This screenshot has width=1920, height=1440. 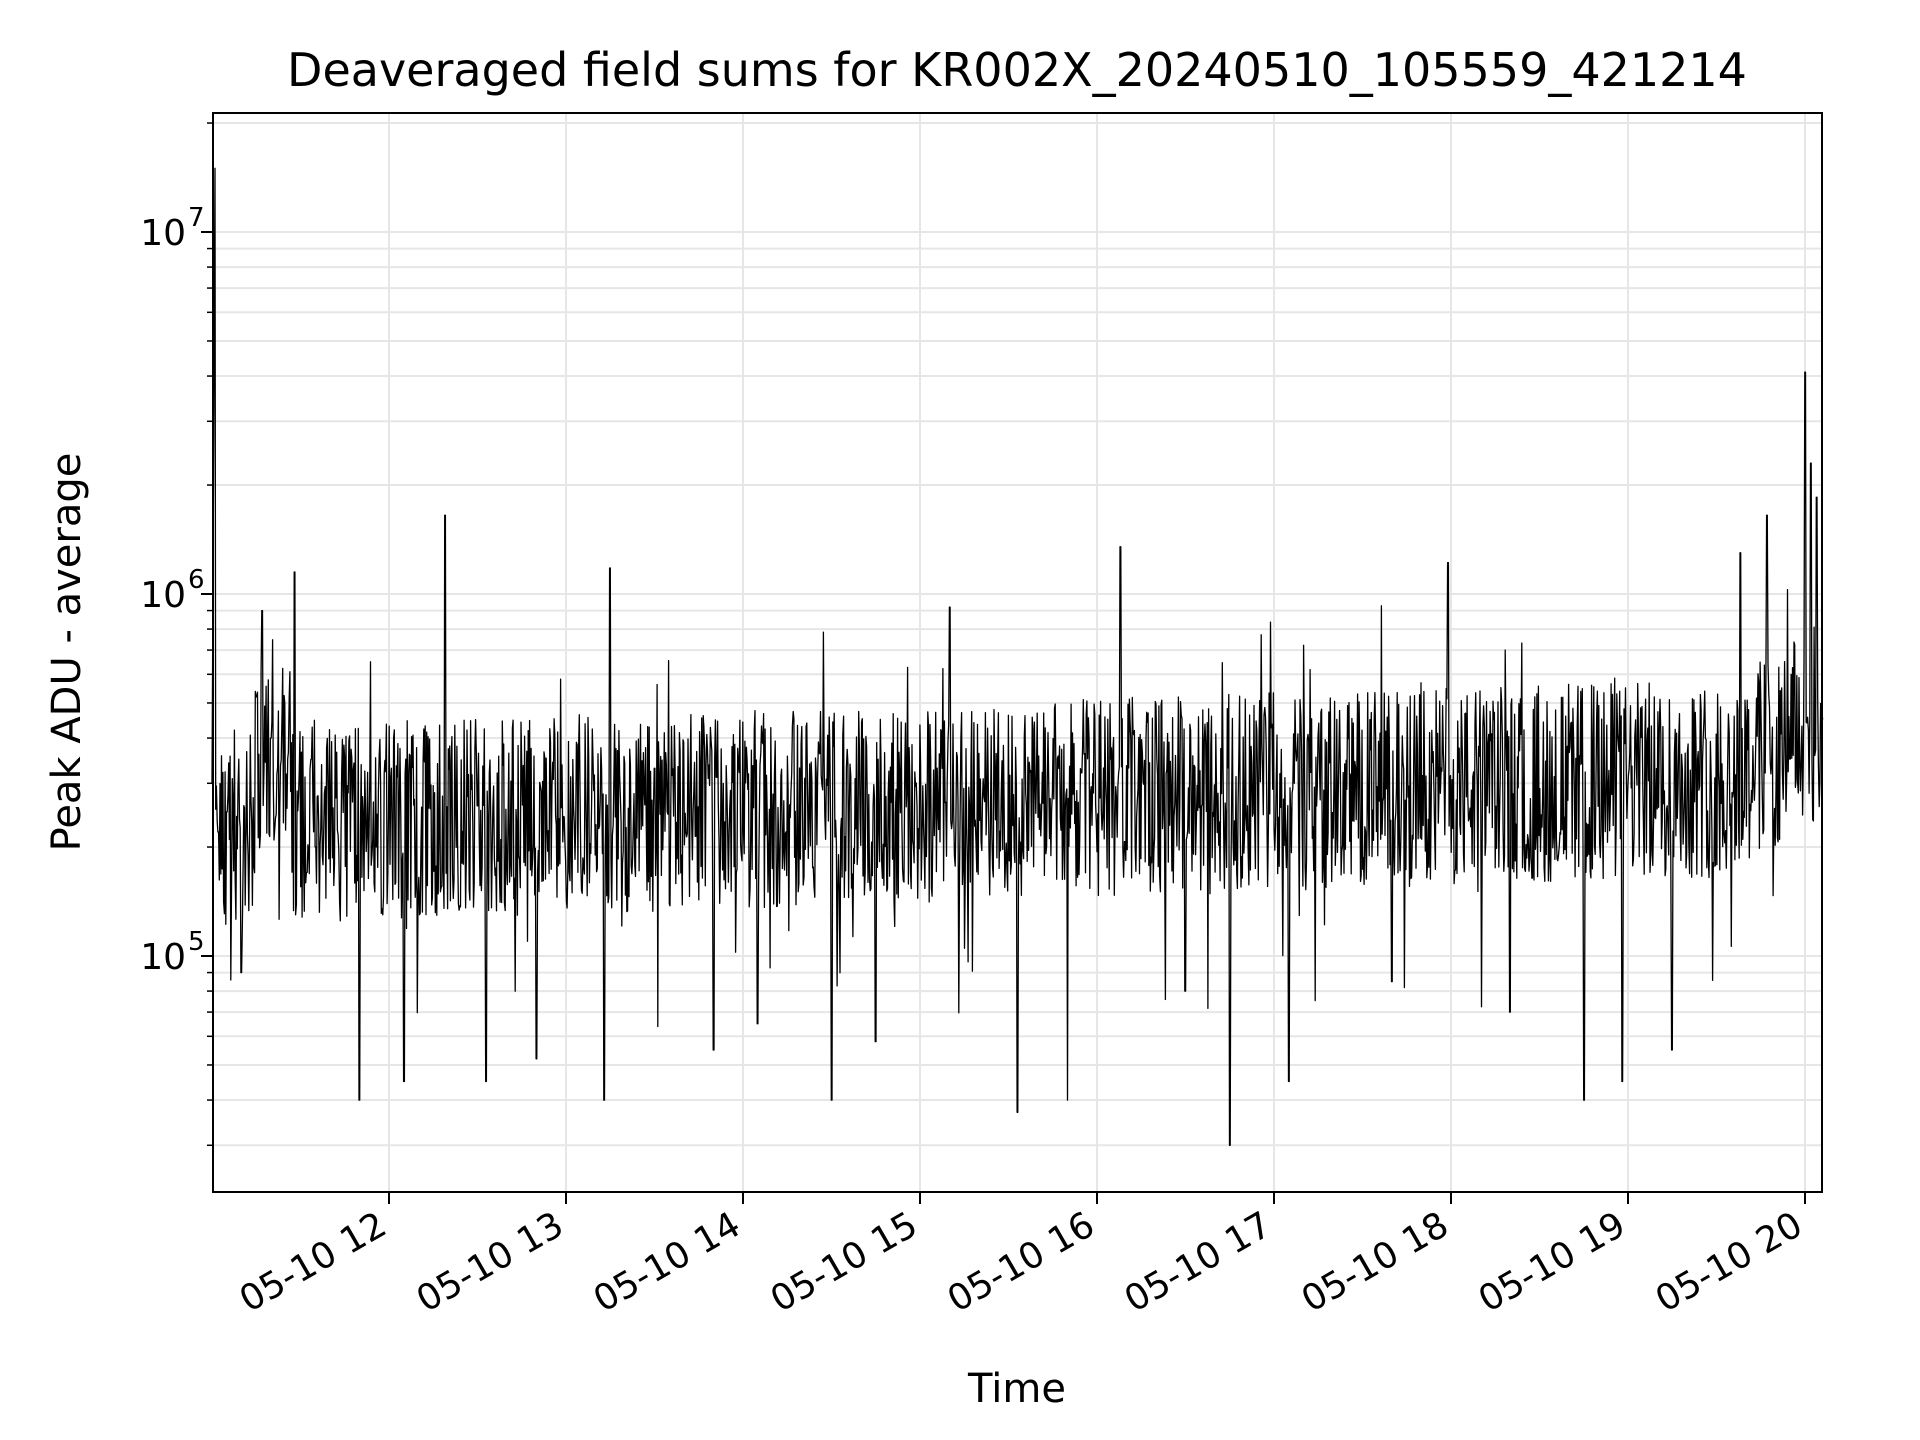 I want to click on y-tick-exponent: 7, so click(x=196, y=218).